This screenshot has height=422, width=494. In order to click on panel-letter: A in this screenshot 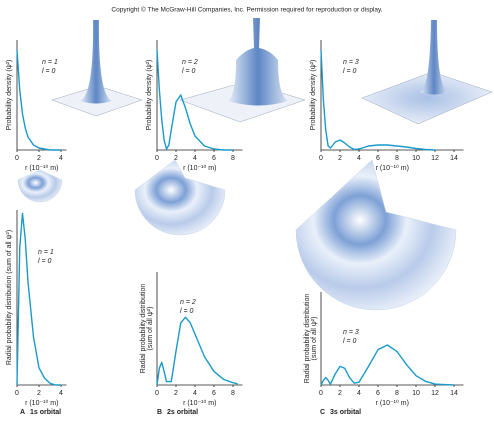, I will do `click(22, 412)`.